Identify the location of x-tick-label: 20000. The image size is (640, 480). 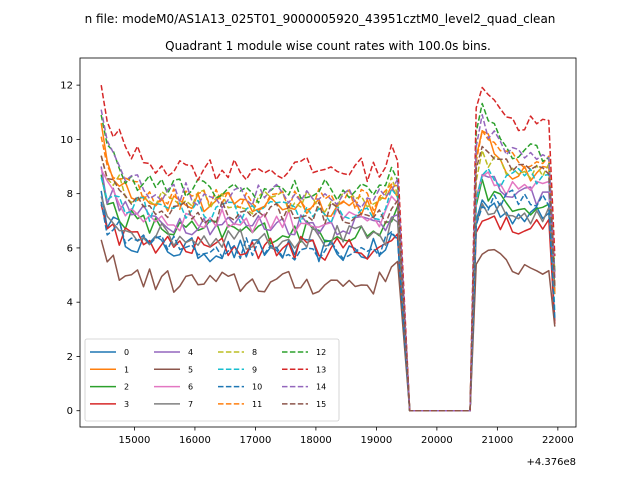
(437, 440).